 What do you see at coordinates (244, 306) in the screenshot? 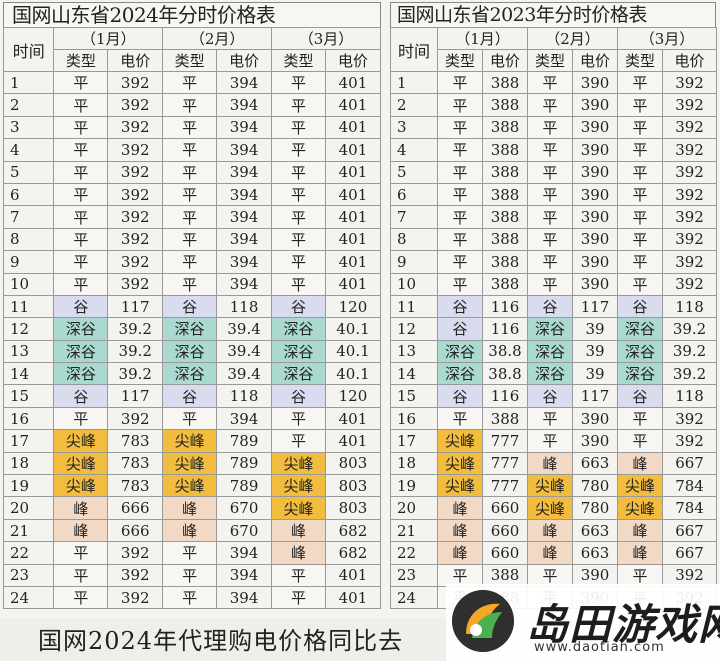
I see `price-cell: 118` at bounding box center [244, 306].